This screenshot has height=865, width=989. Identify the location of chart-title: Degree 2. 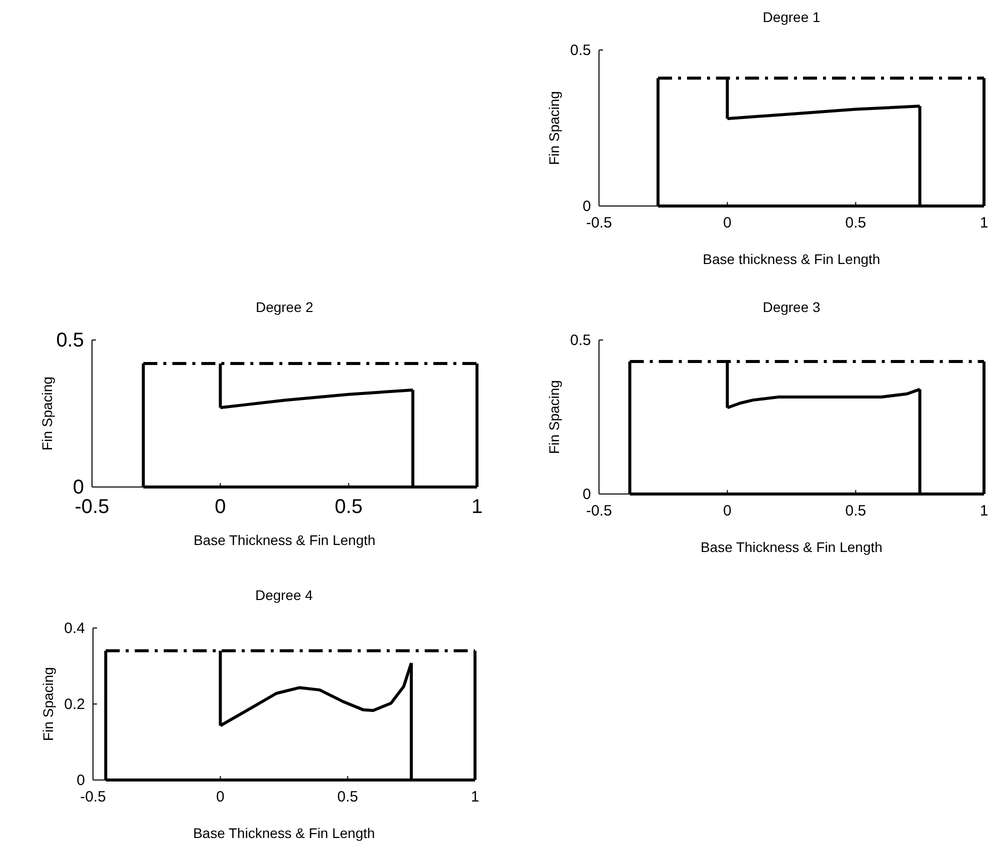
(285, 307).